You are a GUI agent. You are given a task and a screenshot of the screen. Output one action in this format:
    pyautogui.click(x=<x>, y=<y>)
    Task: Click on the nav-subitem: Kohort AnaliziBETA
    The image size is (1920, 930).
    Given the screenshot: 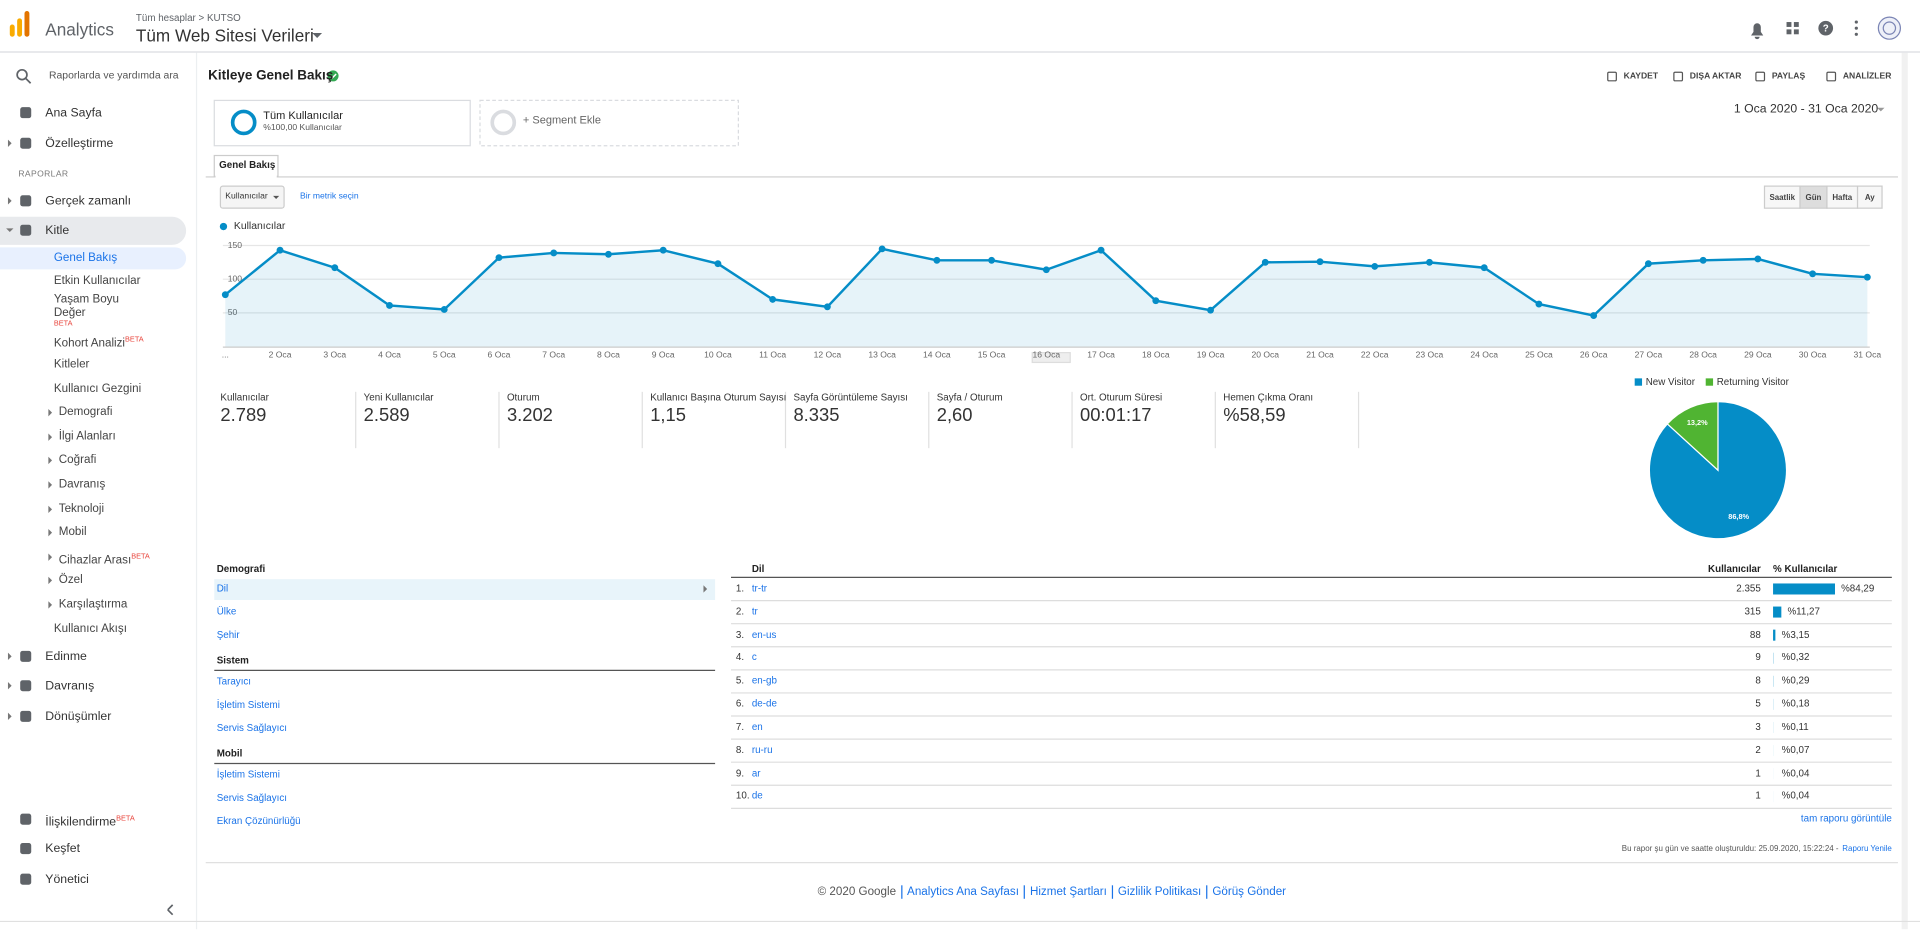 What is the action you would take?
    pyautogui.click(x=99, y=342)
    